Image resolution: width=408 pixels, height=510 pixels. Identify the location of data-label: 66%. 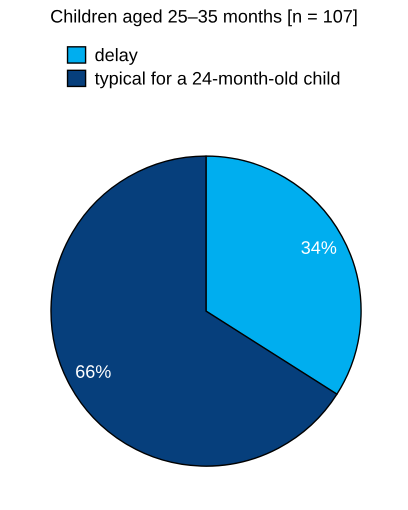
(93, 371).